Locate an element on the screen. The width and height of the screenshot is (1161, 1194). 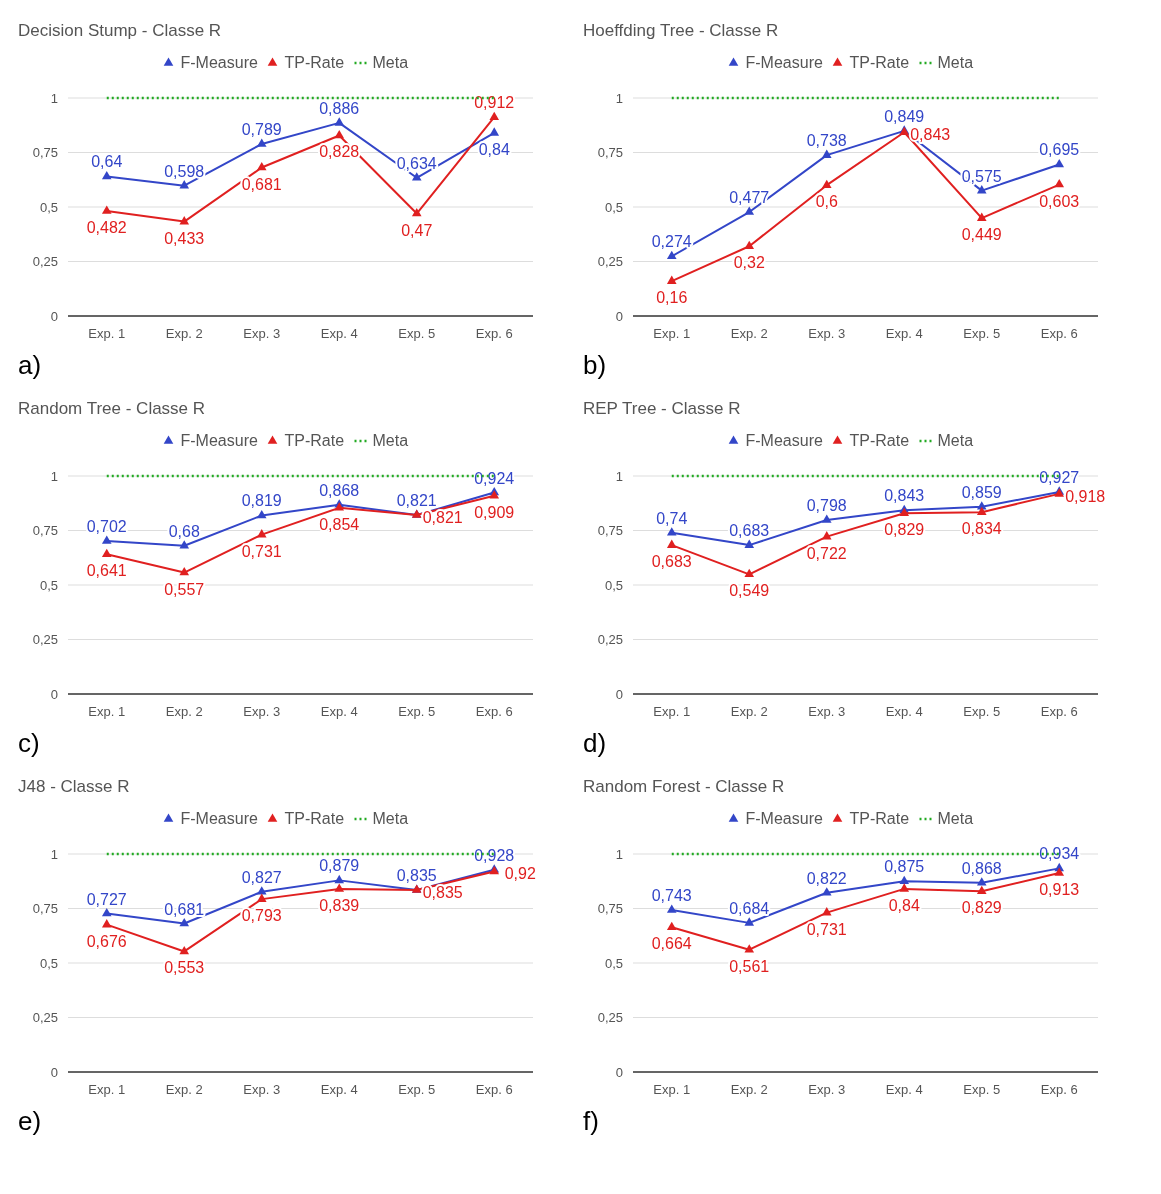
text: c) is located at coordinates (29, 743).